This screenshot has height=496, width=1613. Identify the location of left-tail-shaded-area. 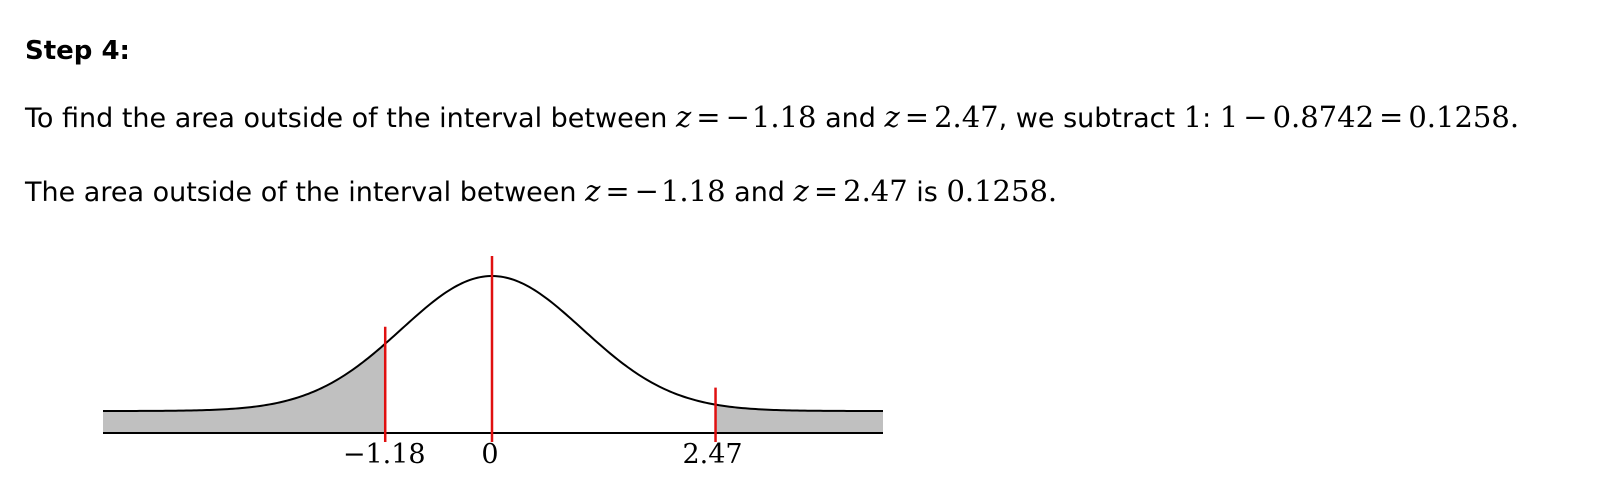
(244, 388).